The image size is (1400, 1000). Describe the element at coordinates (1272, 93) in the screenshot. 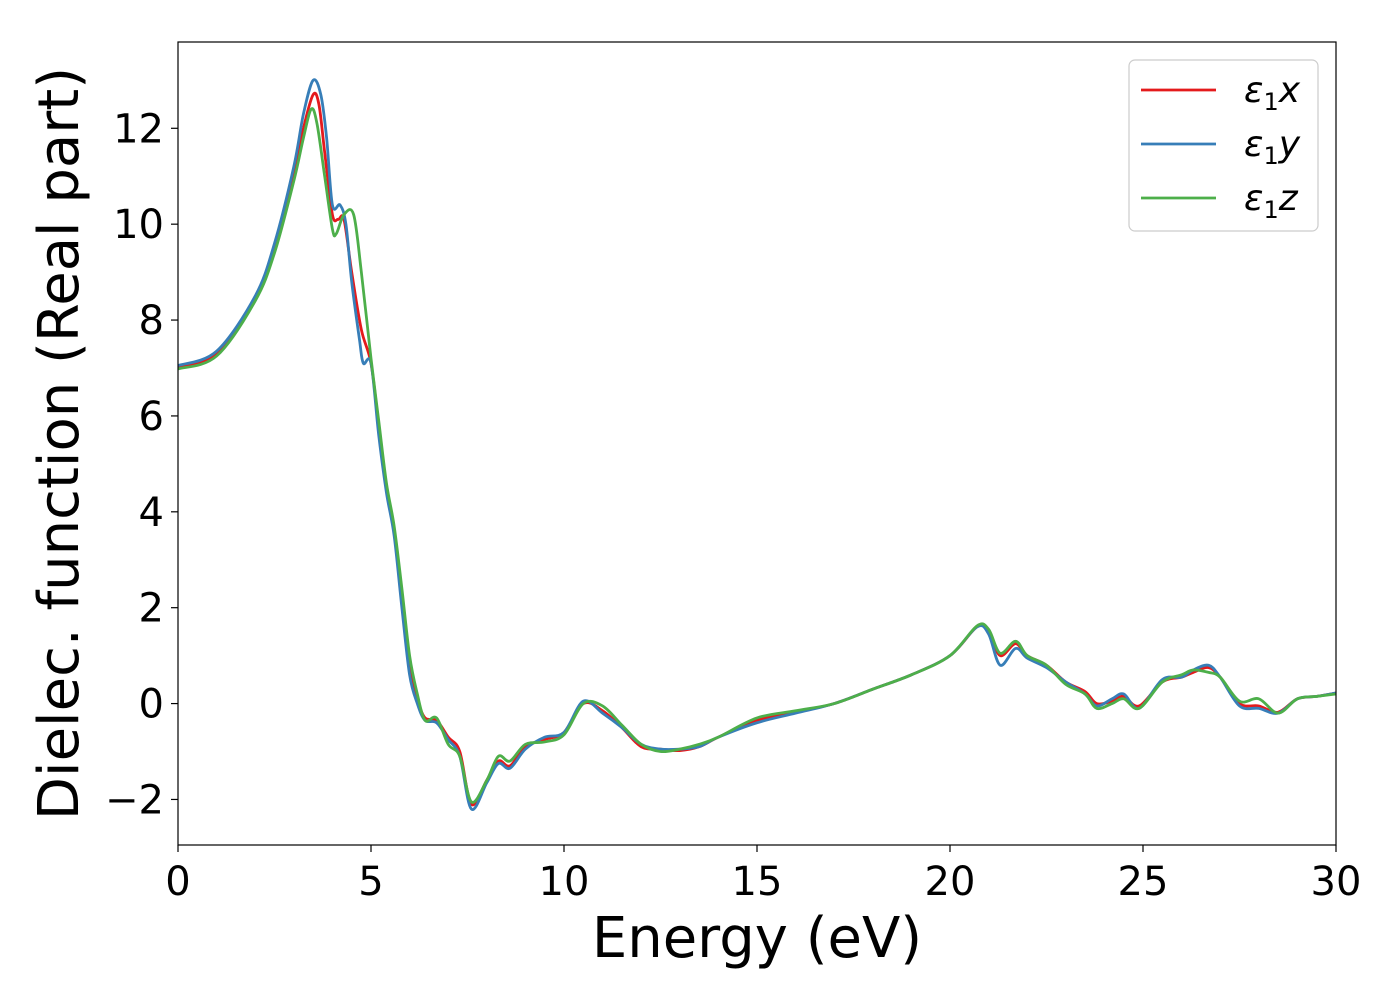

I see `legend-label-x: ε1x` at that location.